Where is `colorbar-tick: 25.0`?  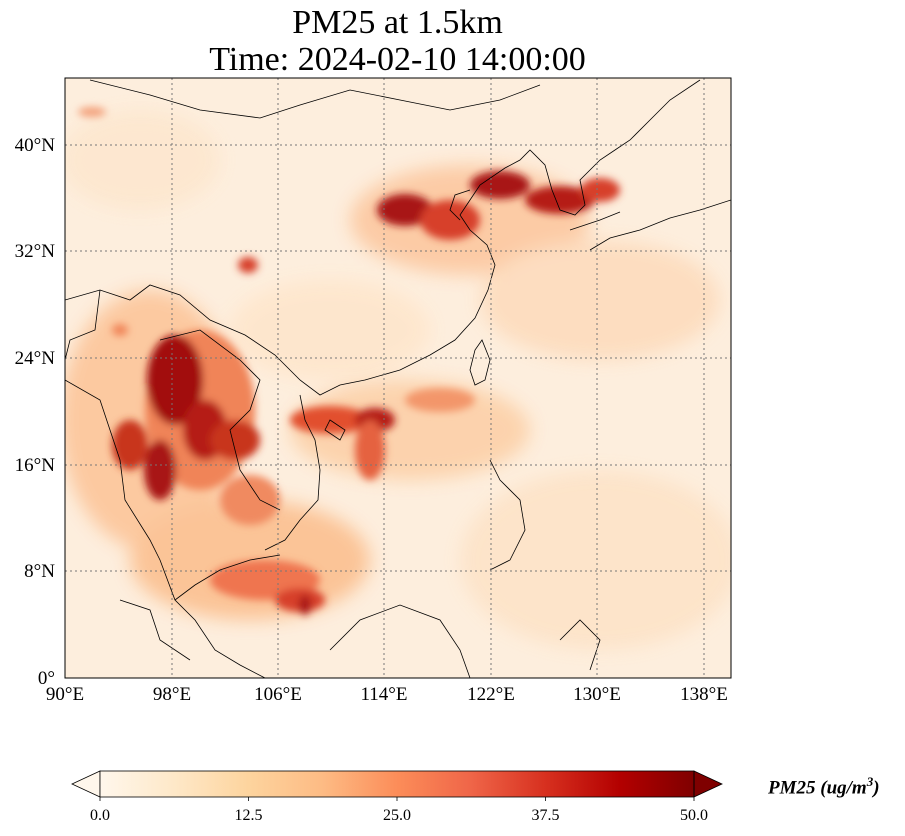
colorbar-tick: 25.0 is located at coordinates (397, 815).